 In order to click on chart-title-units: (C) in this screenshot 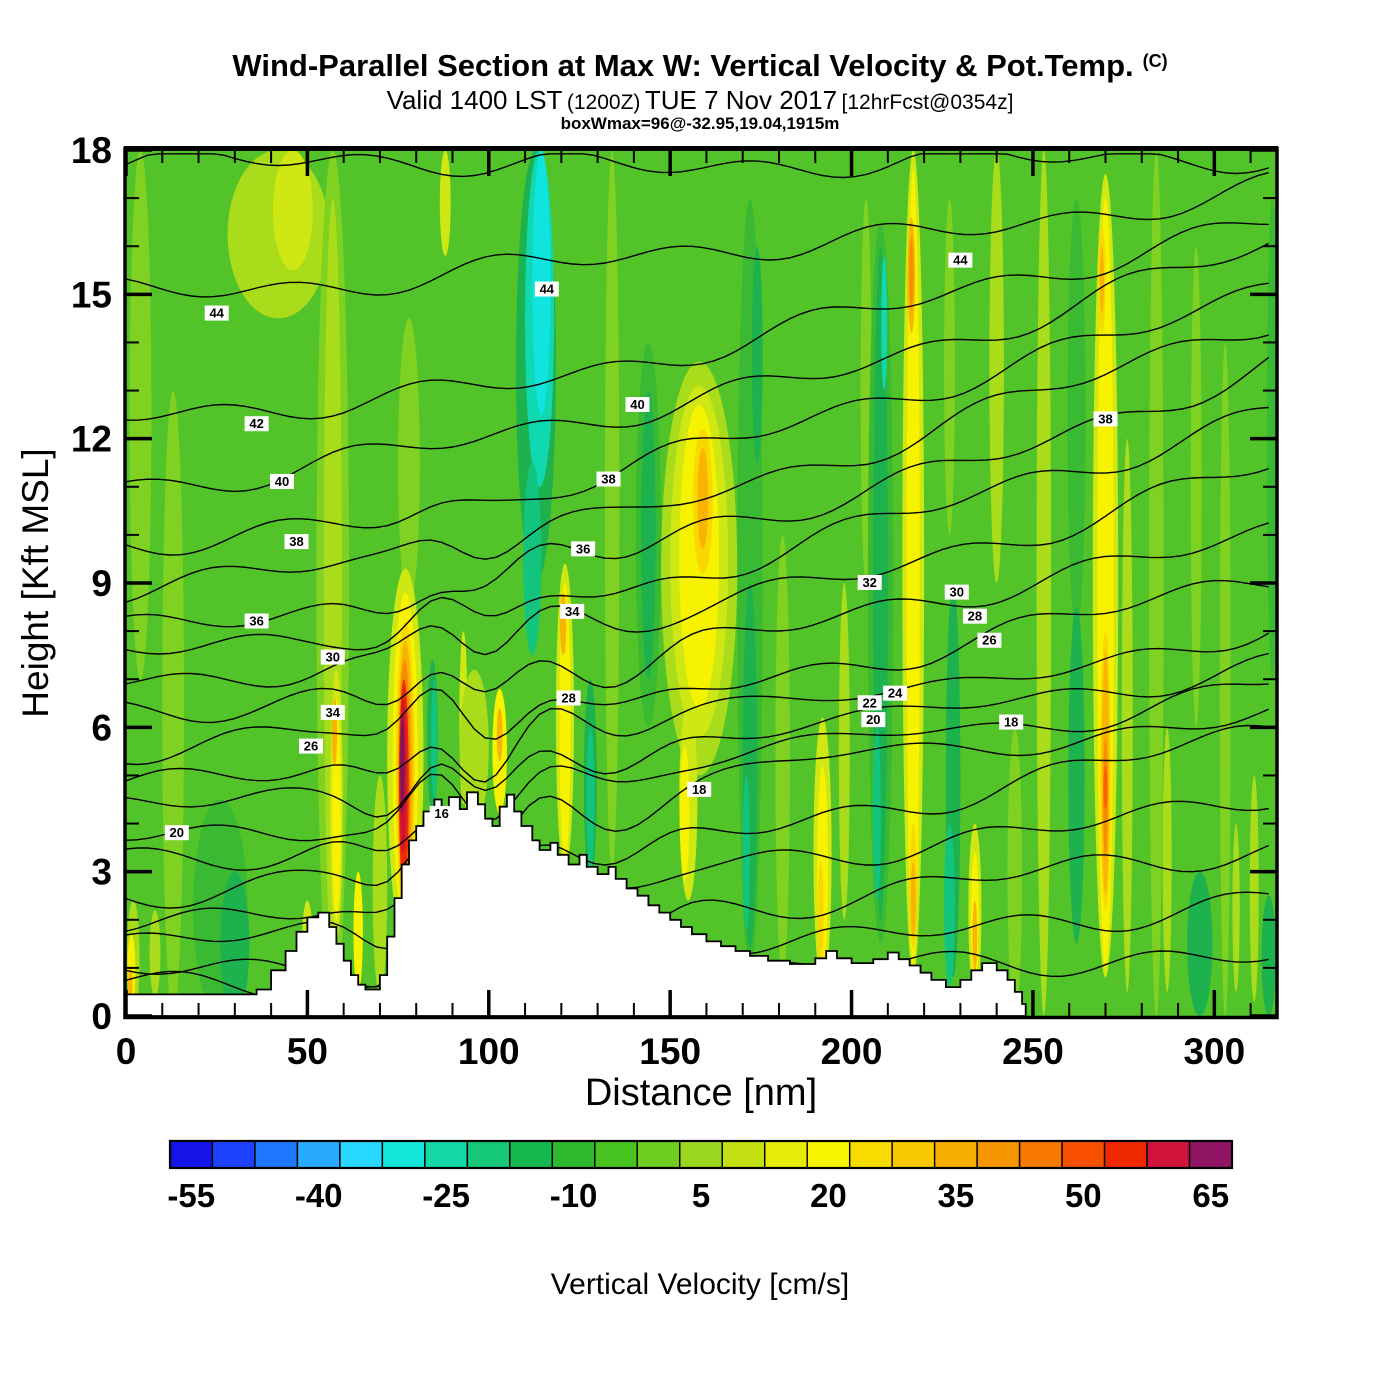, I will do `click(1155, 61)`.